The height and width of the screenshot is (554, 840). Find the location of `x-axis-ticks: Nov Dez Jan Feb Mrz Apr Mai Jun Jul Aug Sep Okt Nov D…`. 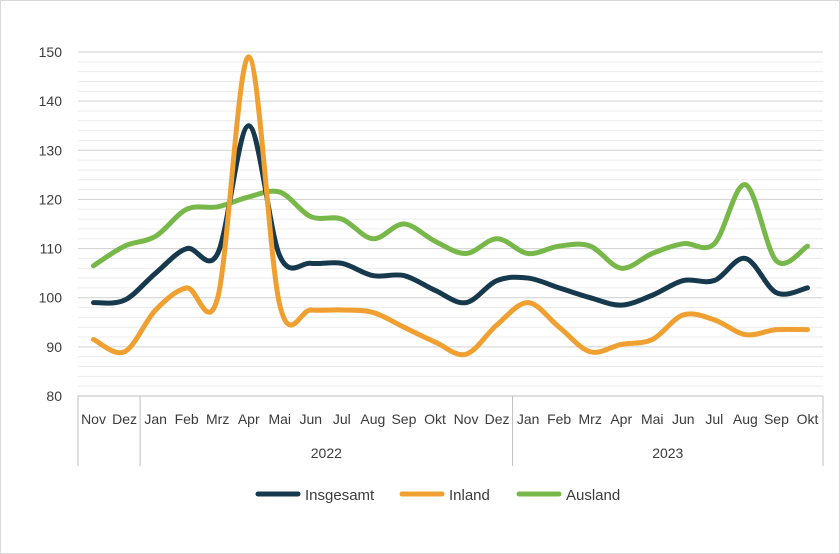

x-axis-ticks: Nov Dez Jan Feb Mrz Apr Mai Jun Jul Aug Sep Okt Nov D… is located at coordinates (449, 419).